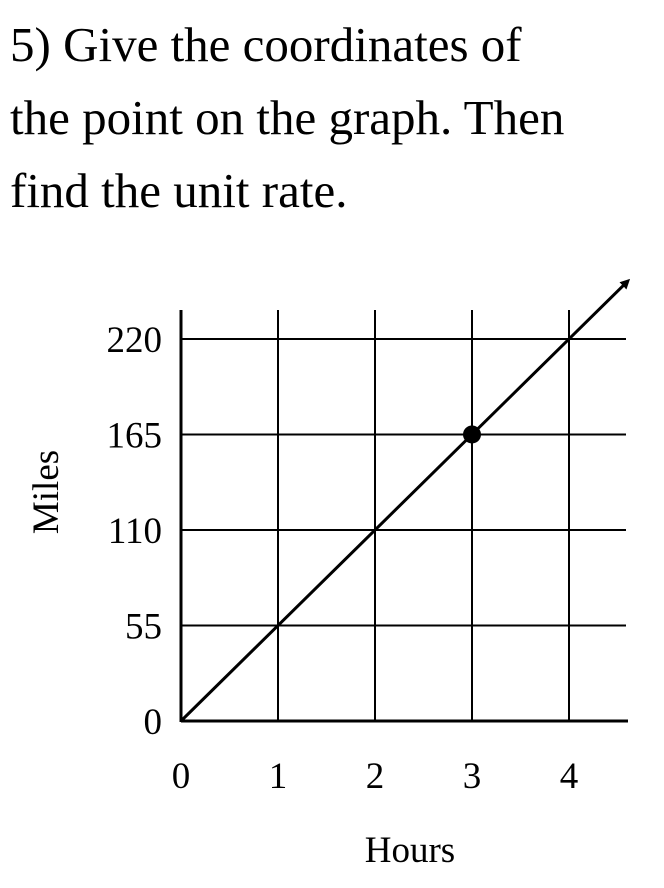 The height and width of the screenshot is (888, 664). I want to click on y-tick-labels: 0 55 110 165 220, so click(135, 531).